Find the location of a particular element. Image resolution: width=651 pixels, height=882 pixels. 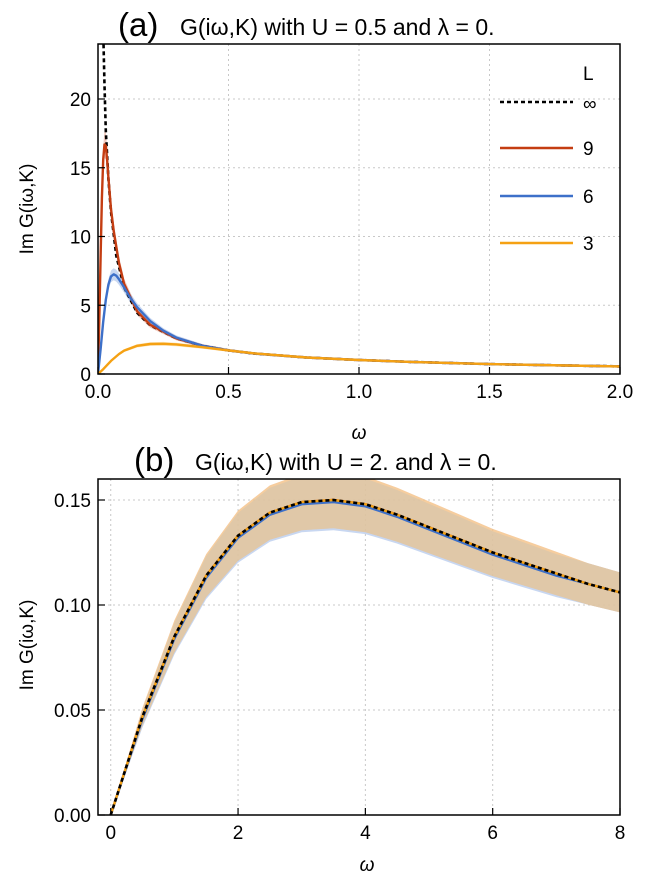

panel-a-title: G(iω,K) with U = 0.5 and λ = 0. is located at coordinates (337, 27).